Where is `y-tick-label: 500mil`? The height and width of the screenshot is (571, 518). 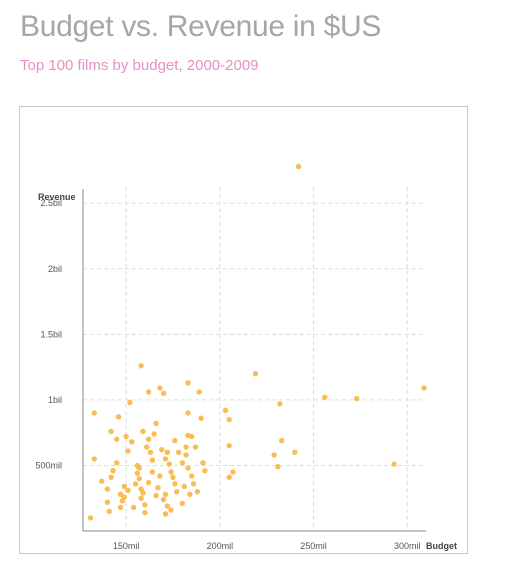 y-tick-label: 500mil is located at coordinates (48, 465).